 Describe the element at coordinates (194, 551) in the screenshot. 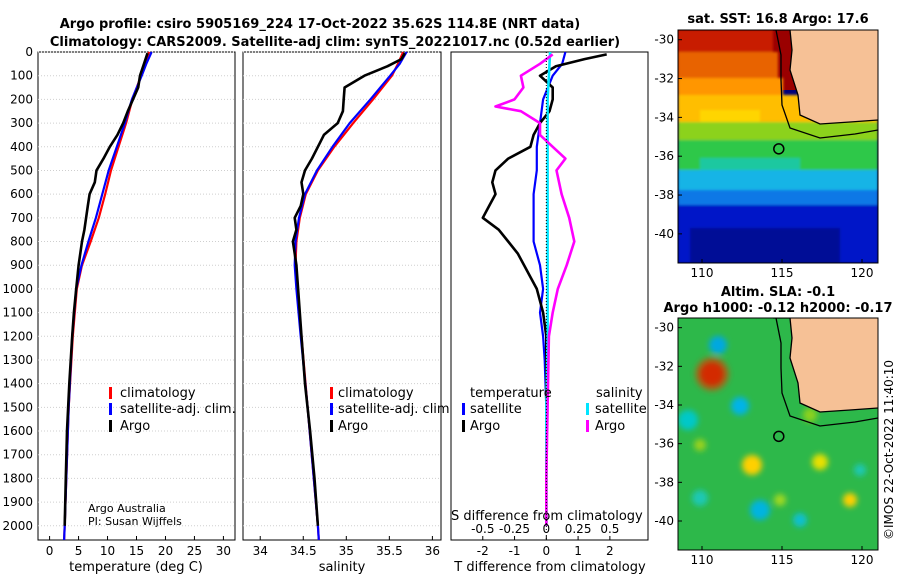

I see `temperature-tick-label: 25` at that location.